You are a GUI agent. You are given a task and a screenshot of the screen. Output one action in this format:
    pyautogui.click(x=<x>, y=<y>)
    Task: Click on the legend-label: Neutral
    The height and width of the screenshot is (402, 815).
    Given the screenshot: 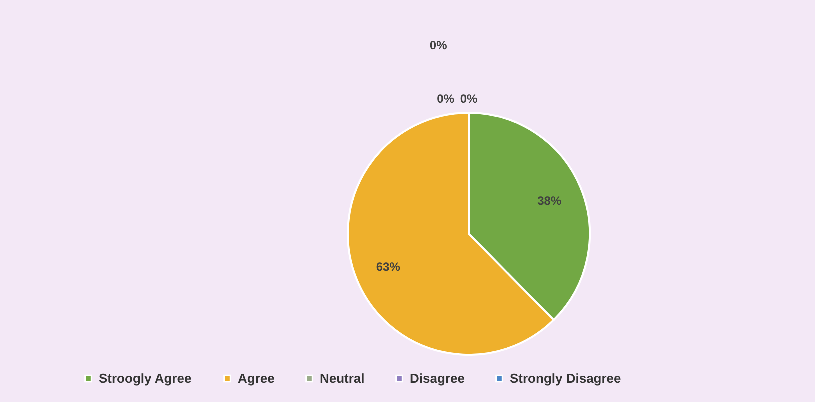 What is the action you would take?
    pyautogui.click(x=342, y=378)
    